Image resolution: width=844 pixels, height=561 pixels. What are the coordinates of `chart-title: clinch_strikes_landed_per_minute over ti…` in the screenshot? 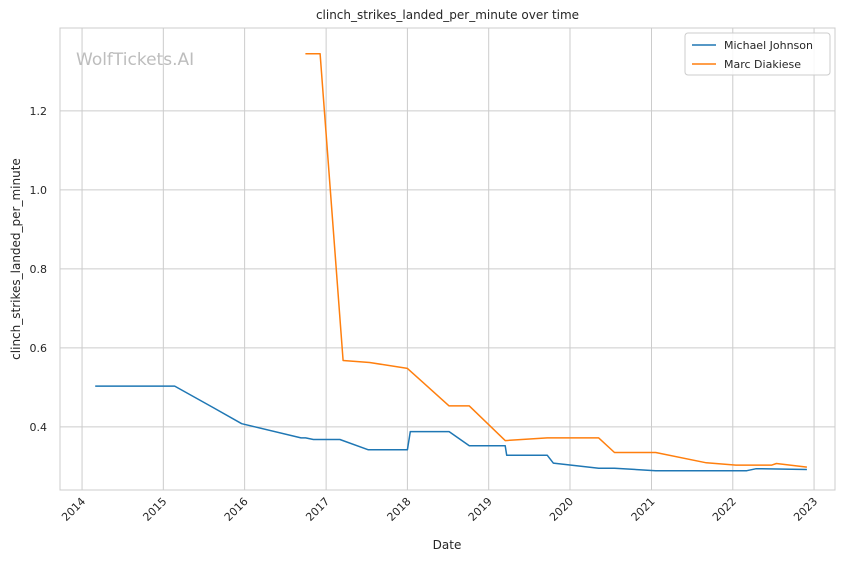 It's located at (447, 15).